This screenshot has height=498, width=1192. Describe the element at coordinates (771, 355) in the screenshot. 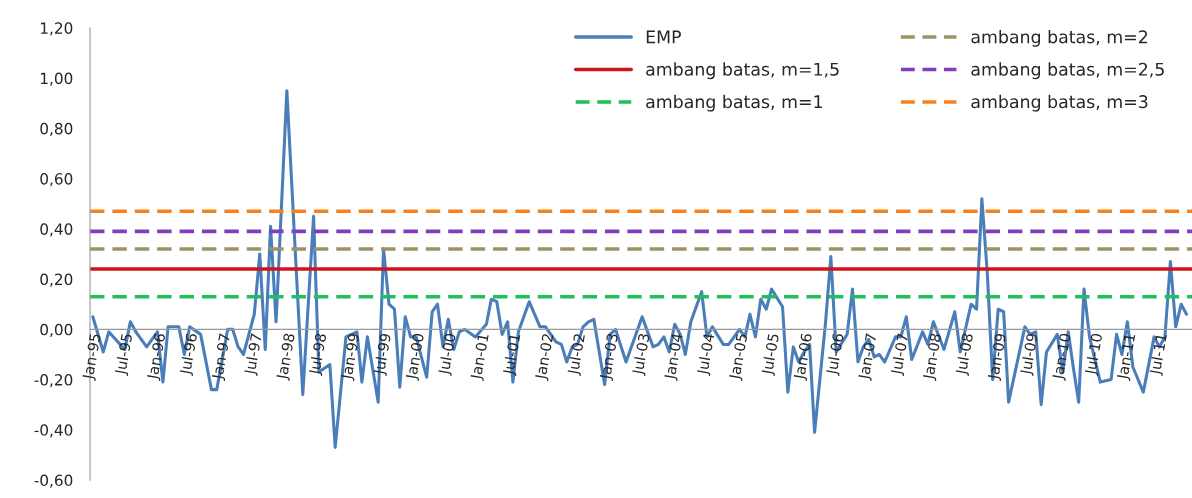

I see `x-tick-label: Jul-05` at that location.